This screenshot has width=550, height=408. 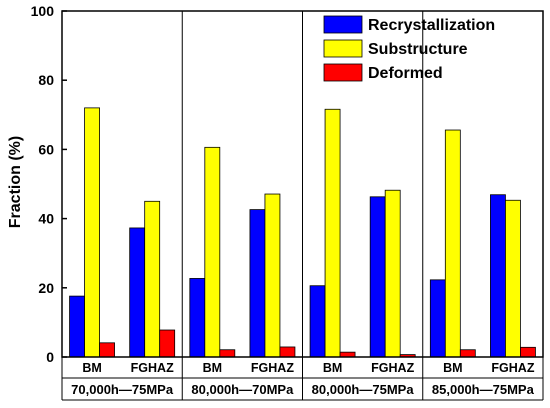 I want to click on legend: Recrystallization Substructure Deformed, so click(x=409, y=48).